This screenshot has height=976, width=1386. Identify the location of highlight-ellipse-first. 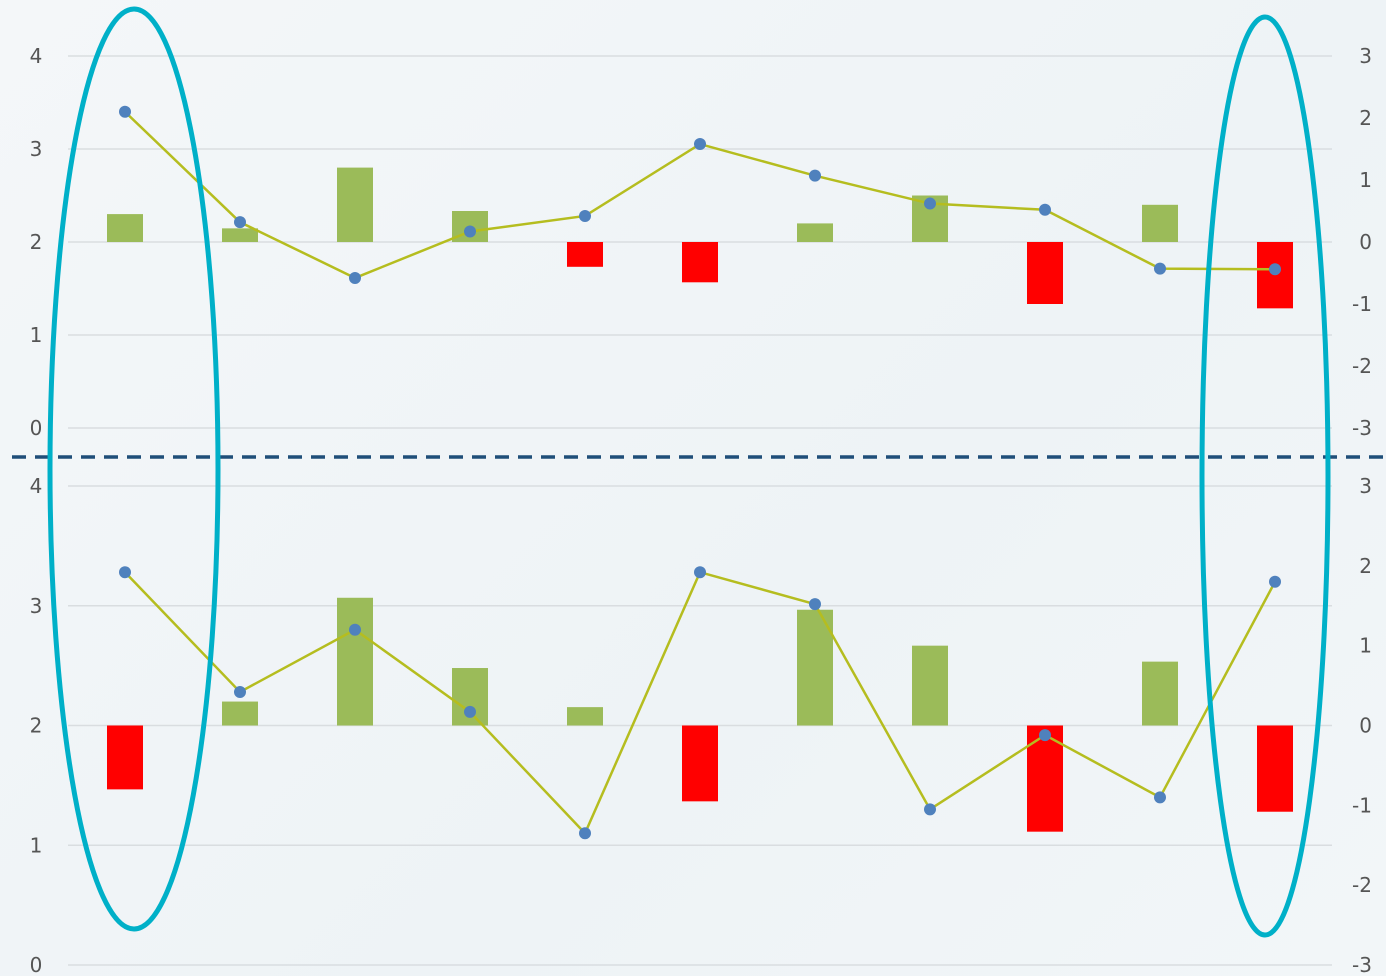
(134, 469).